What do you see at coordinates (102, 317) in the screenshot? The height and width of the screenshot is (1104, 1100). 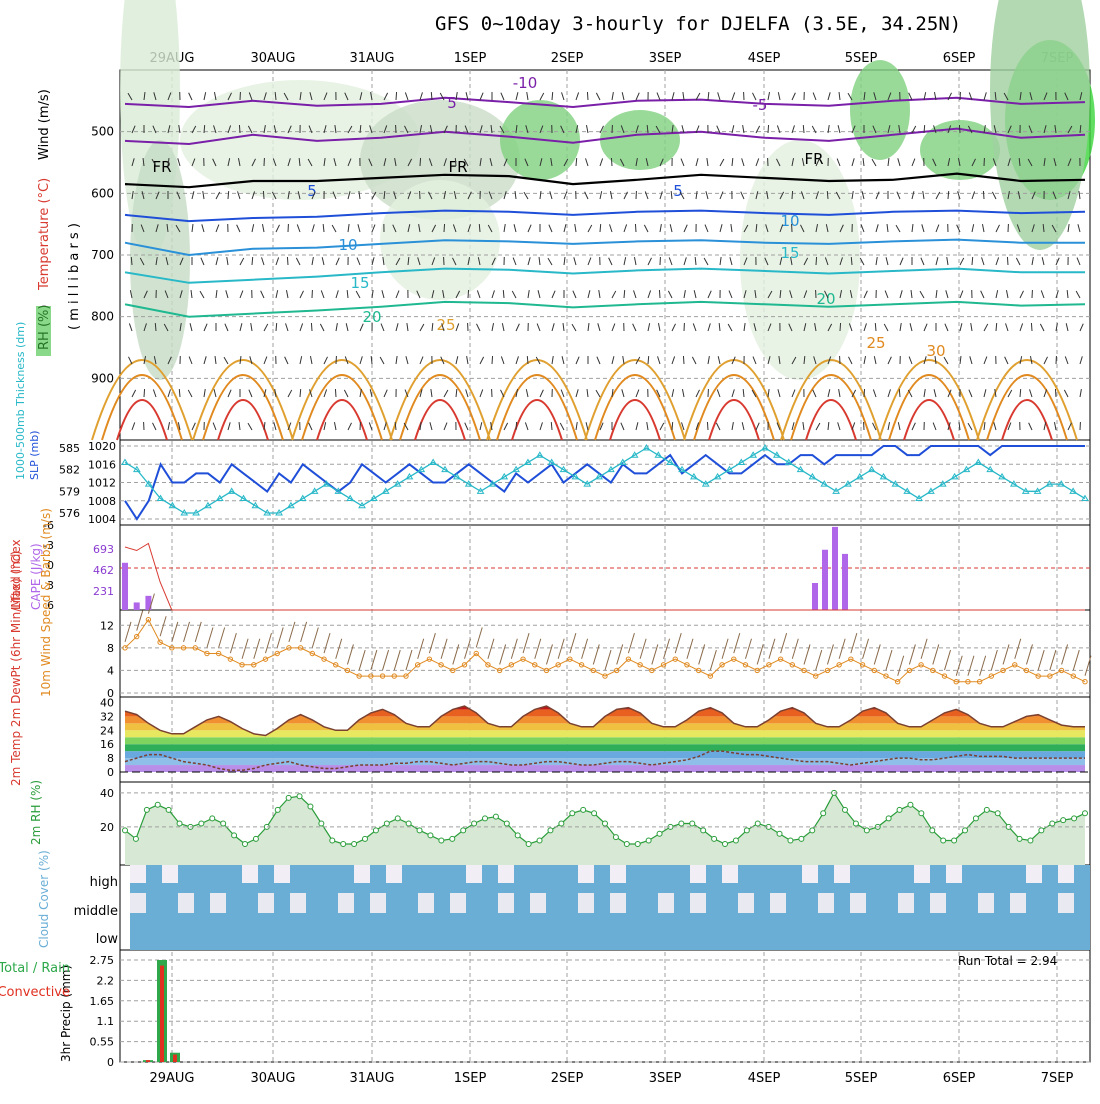 I see `pressure-tick: 800` at bounding box center [102, 317].